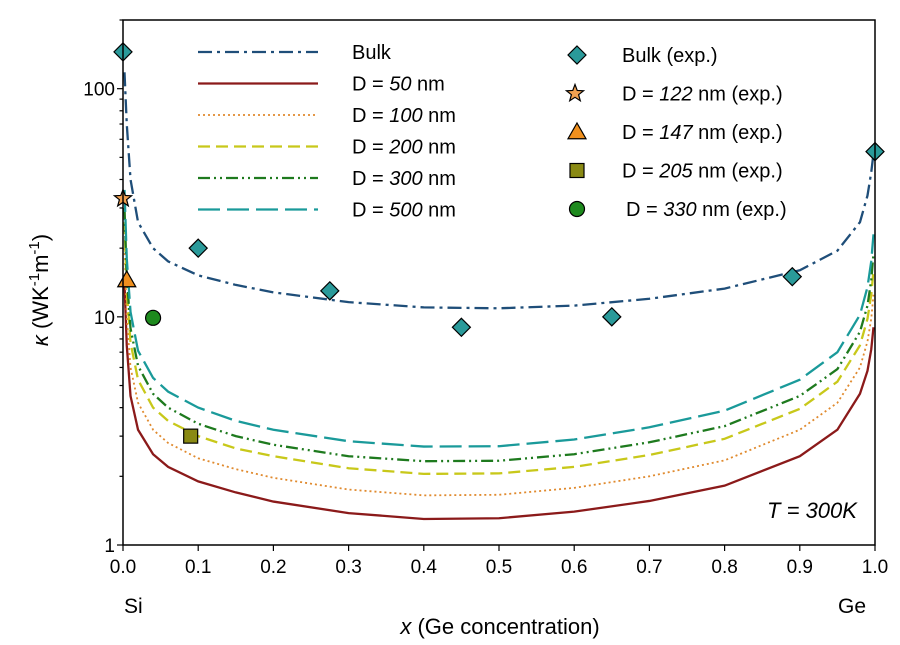 The height and width of the screenshot is (645, 900). I want to click on x-tick-label: 0.7, so click(649, 567).